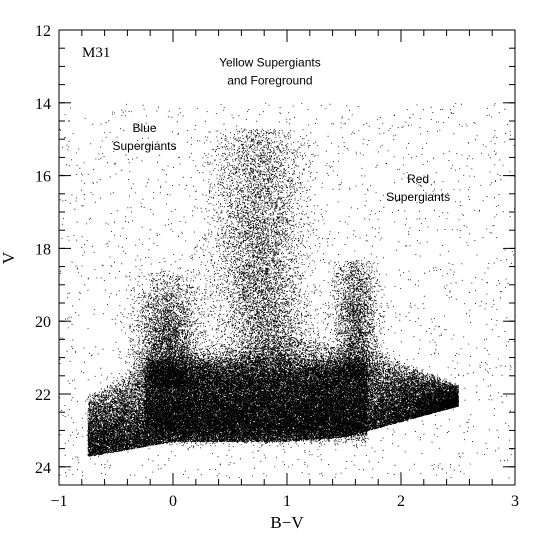 This screenshot has height=545, width=545. What do you see at coordinates (173, 501) in the screenshot?
I see `x-tick-label: 0` at bounding box center [173, 501].